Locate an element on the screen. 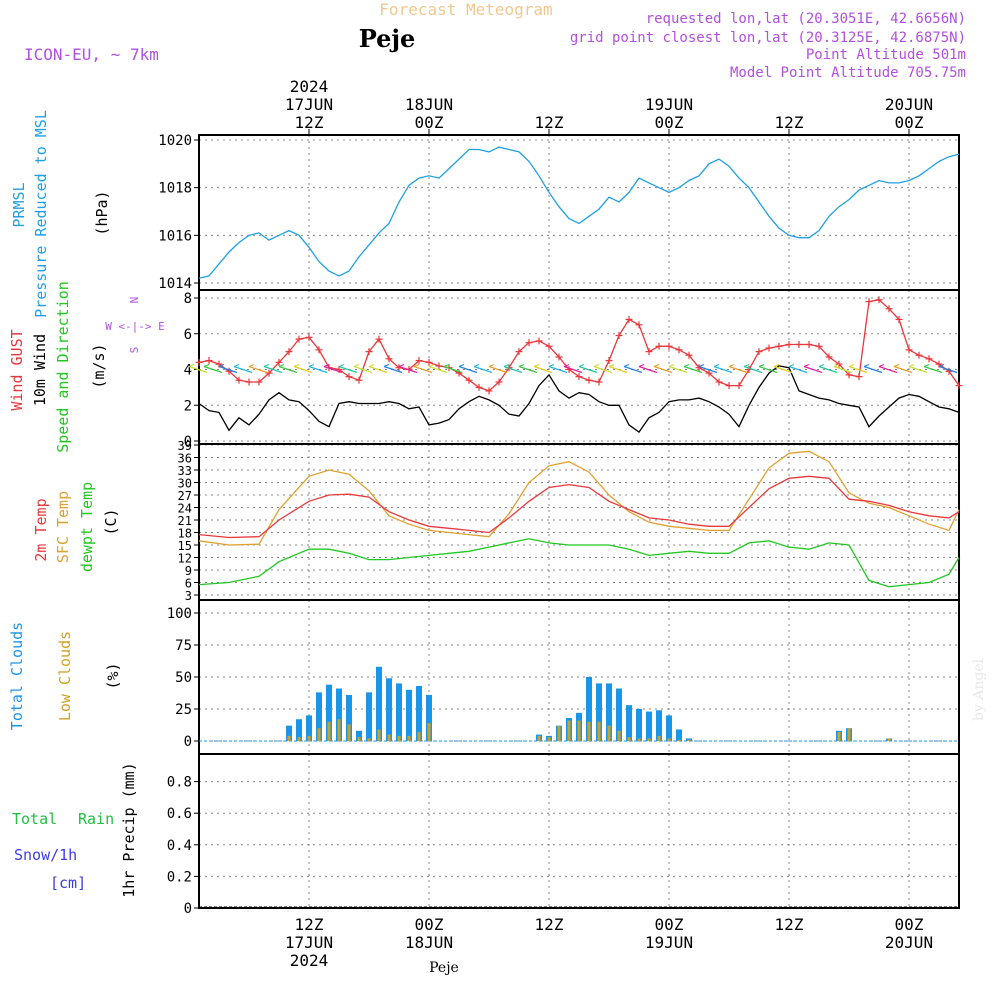 The width and height of the screenshot is (1000, 1000). y-tick-label: 36 is located at coordinates (185, 459).